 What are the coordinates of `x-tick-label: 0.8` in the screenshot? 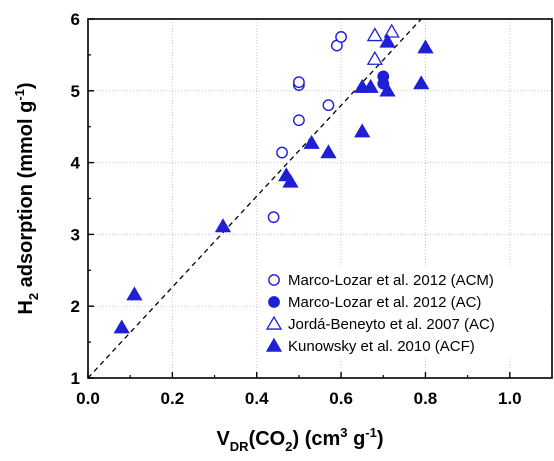 It's located at (426, 398).